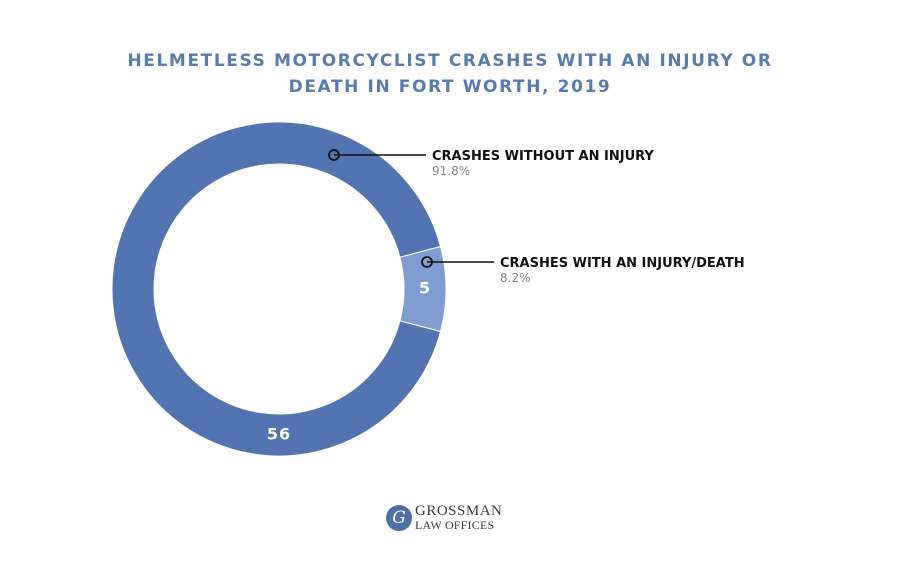 The image size is (900, 564). Describe the element at coordinates (515, 278) in the screenshot. I see `legend-percent-with-injury: 8.2%` at that location.